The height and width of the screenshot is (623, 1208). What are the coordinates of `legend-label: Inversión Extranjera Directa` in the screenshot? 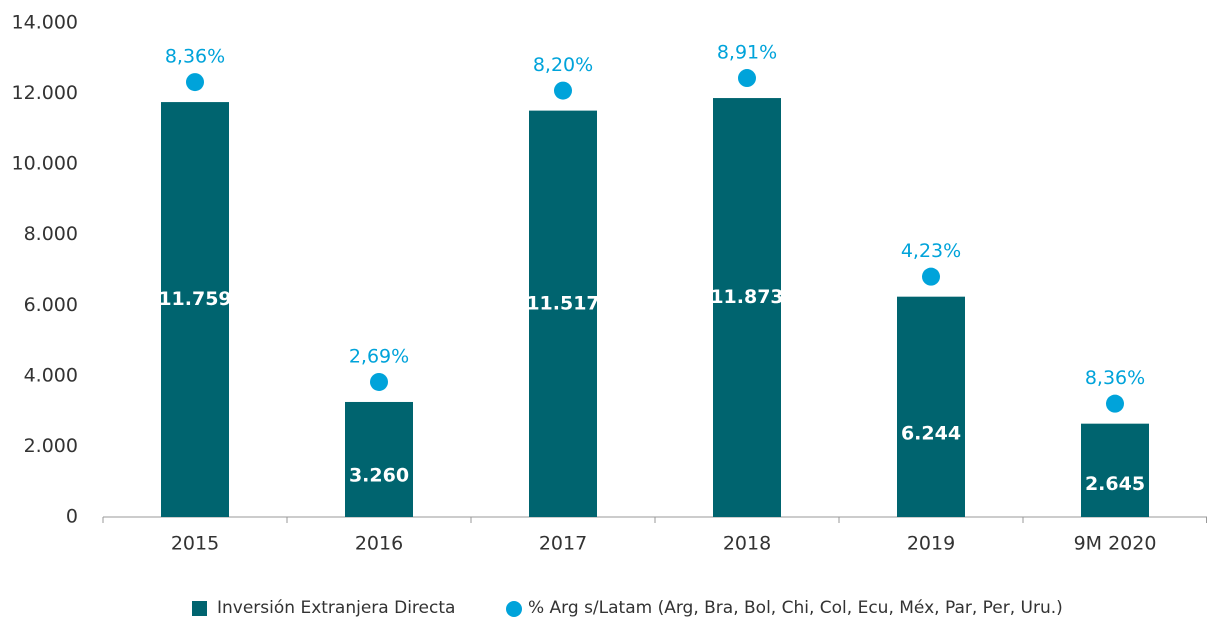 It's located at (336, 608).